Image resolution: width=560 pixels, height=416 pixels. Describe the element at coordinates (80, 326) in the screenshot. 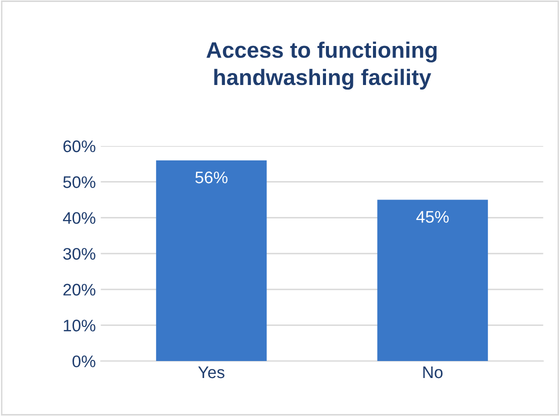

I see `y-tick-label: 10%` at that location.